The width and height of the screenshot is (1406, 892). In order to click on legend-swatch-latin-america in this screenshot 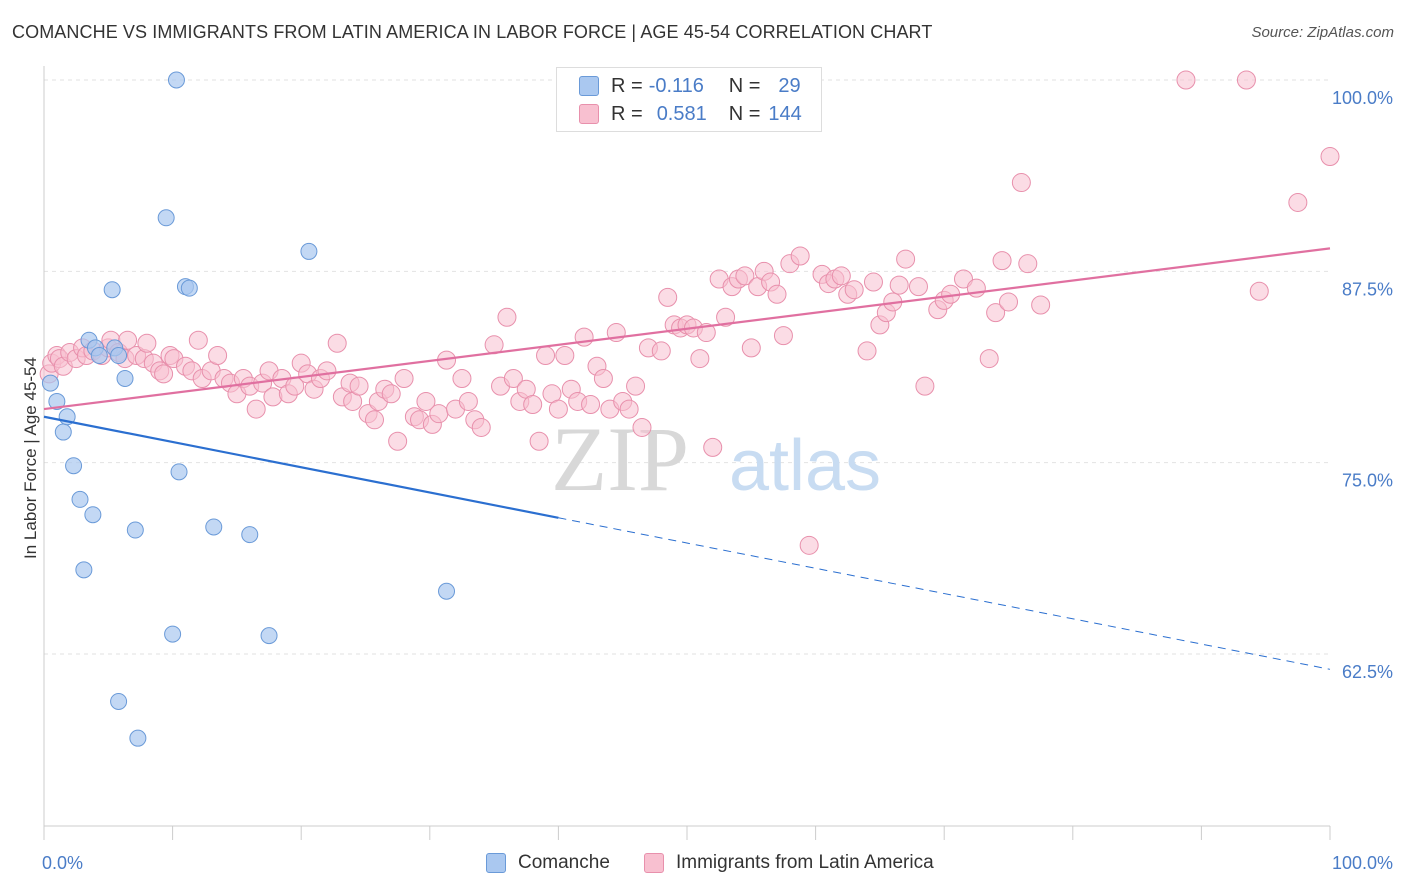, I will do `click(589, 114)`.